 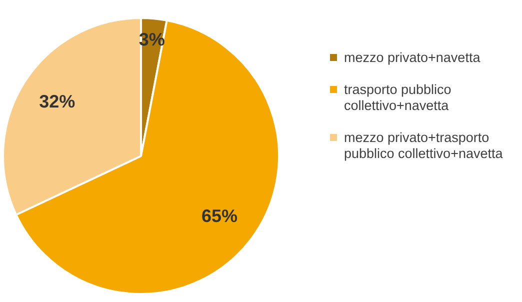 What do you see at coordinates (398, 98) in the screenshot?
I see `legend-label: trasporto pubblico collettivo+navetta` at bounding box center [398, 98].